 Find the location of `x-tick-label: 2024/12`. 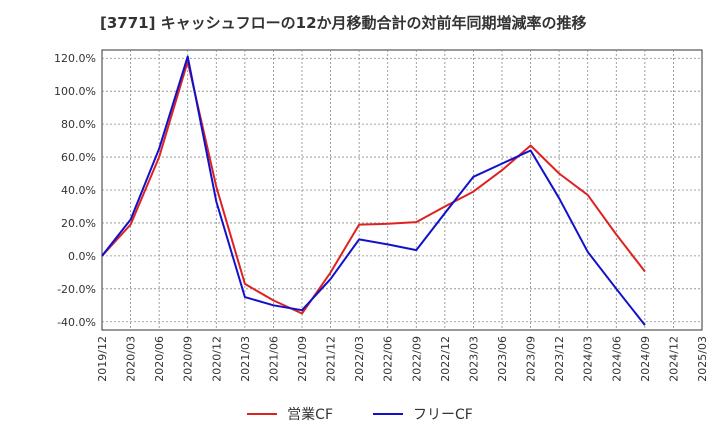

x-tick-label: 2024/12 is located at coordinates (673, 359).